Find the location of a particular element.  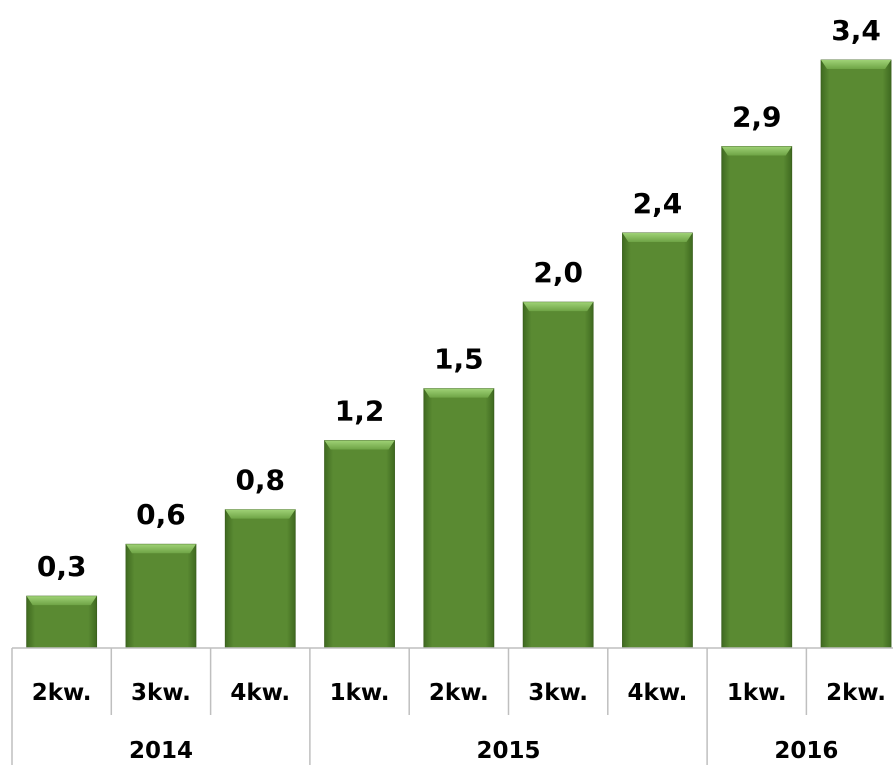

bar-value-label: 1,2 is located at coordinates (360, 410).